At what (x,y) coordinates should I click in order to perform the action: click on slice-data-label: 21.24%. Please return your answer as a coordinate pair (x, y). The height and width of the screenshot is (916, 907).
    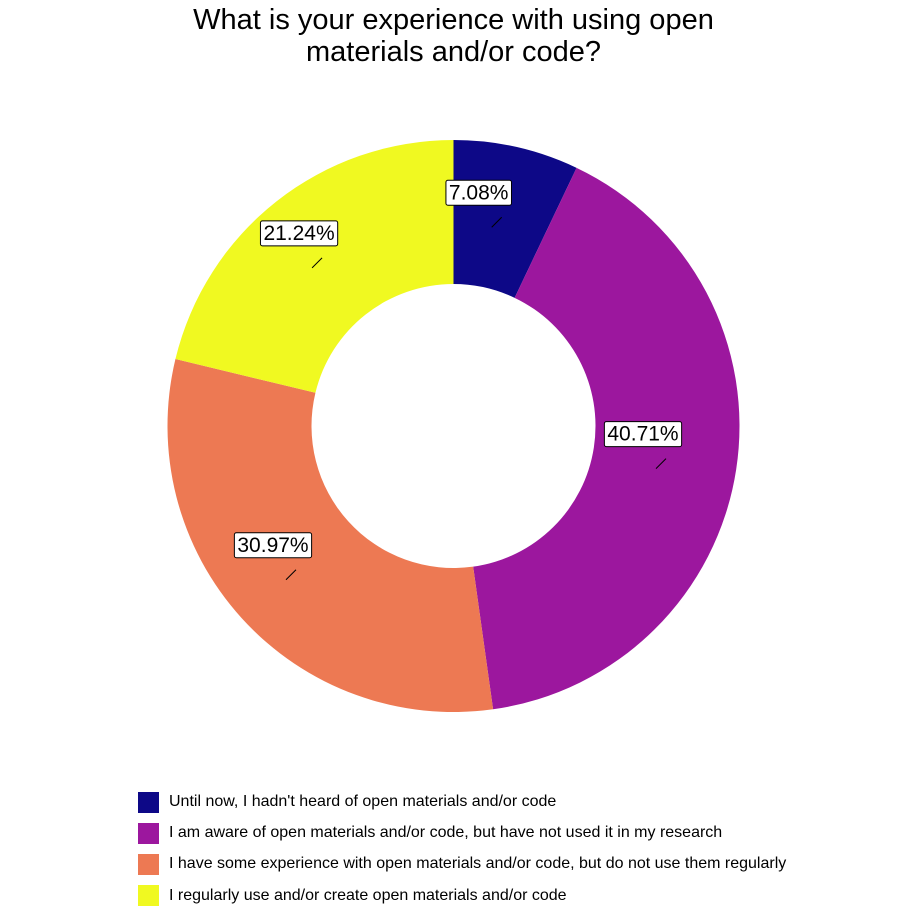
    Looking at the image, I should click on (299, 244).